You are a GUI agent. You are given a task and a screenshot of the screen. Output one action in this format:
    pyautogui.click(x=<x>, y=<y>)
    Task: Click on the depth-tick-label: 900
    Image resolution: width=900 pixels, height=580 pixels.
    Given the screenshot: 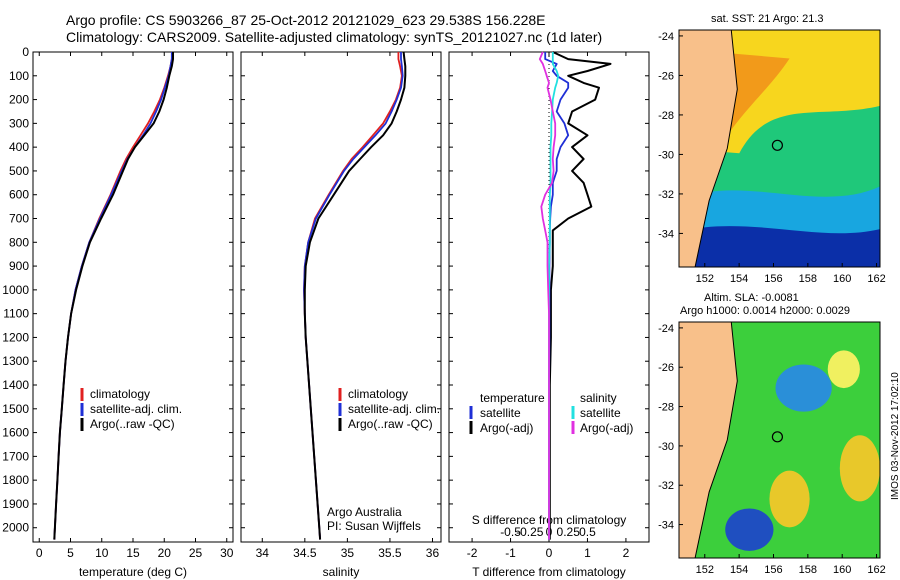 What is the action you would take?
    pyautogui.click(x=19, y=266)
    